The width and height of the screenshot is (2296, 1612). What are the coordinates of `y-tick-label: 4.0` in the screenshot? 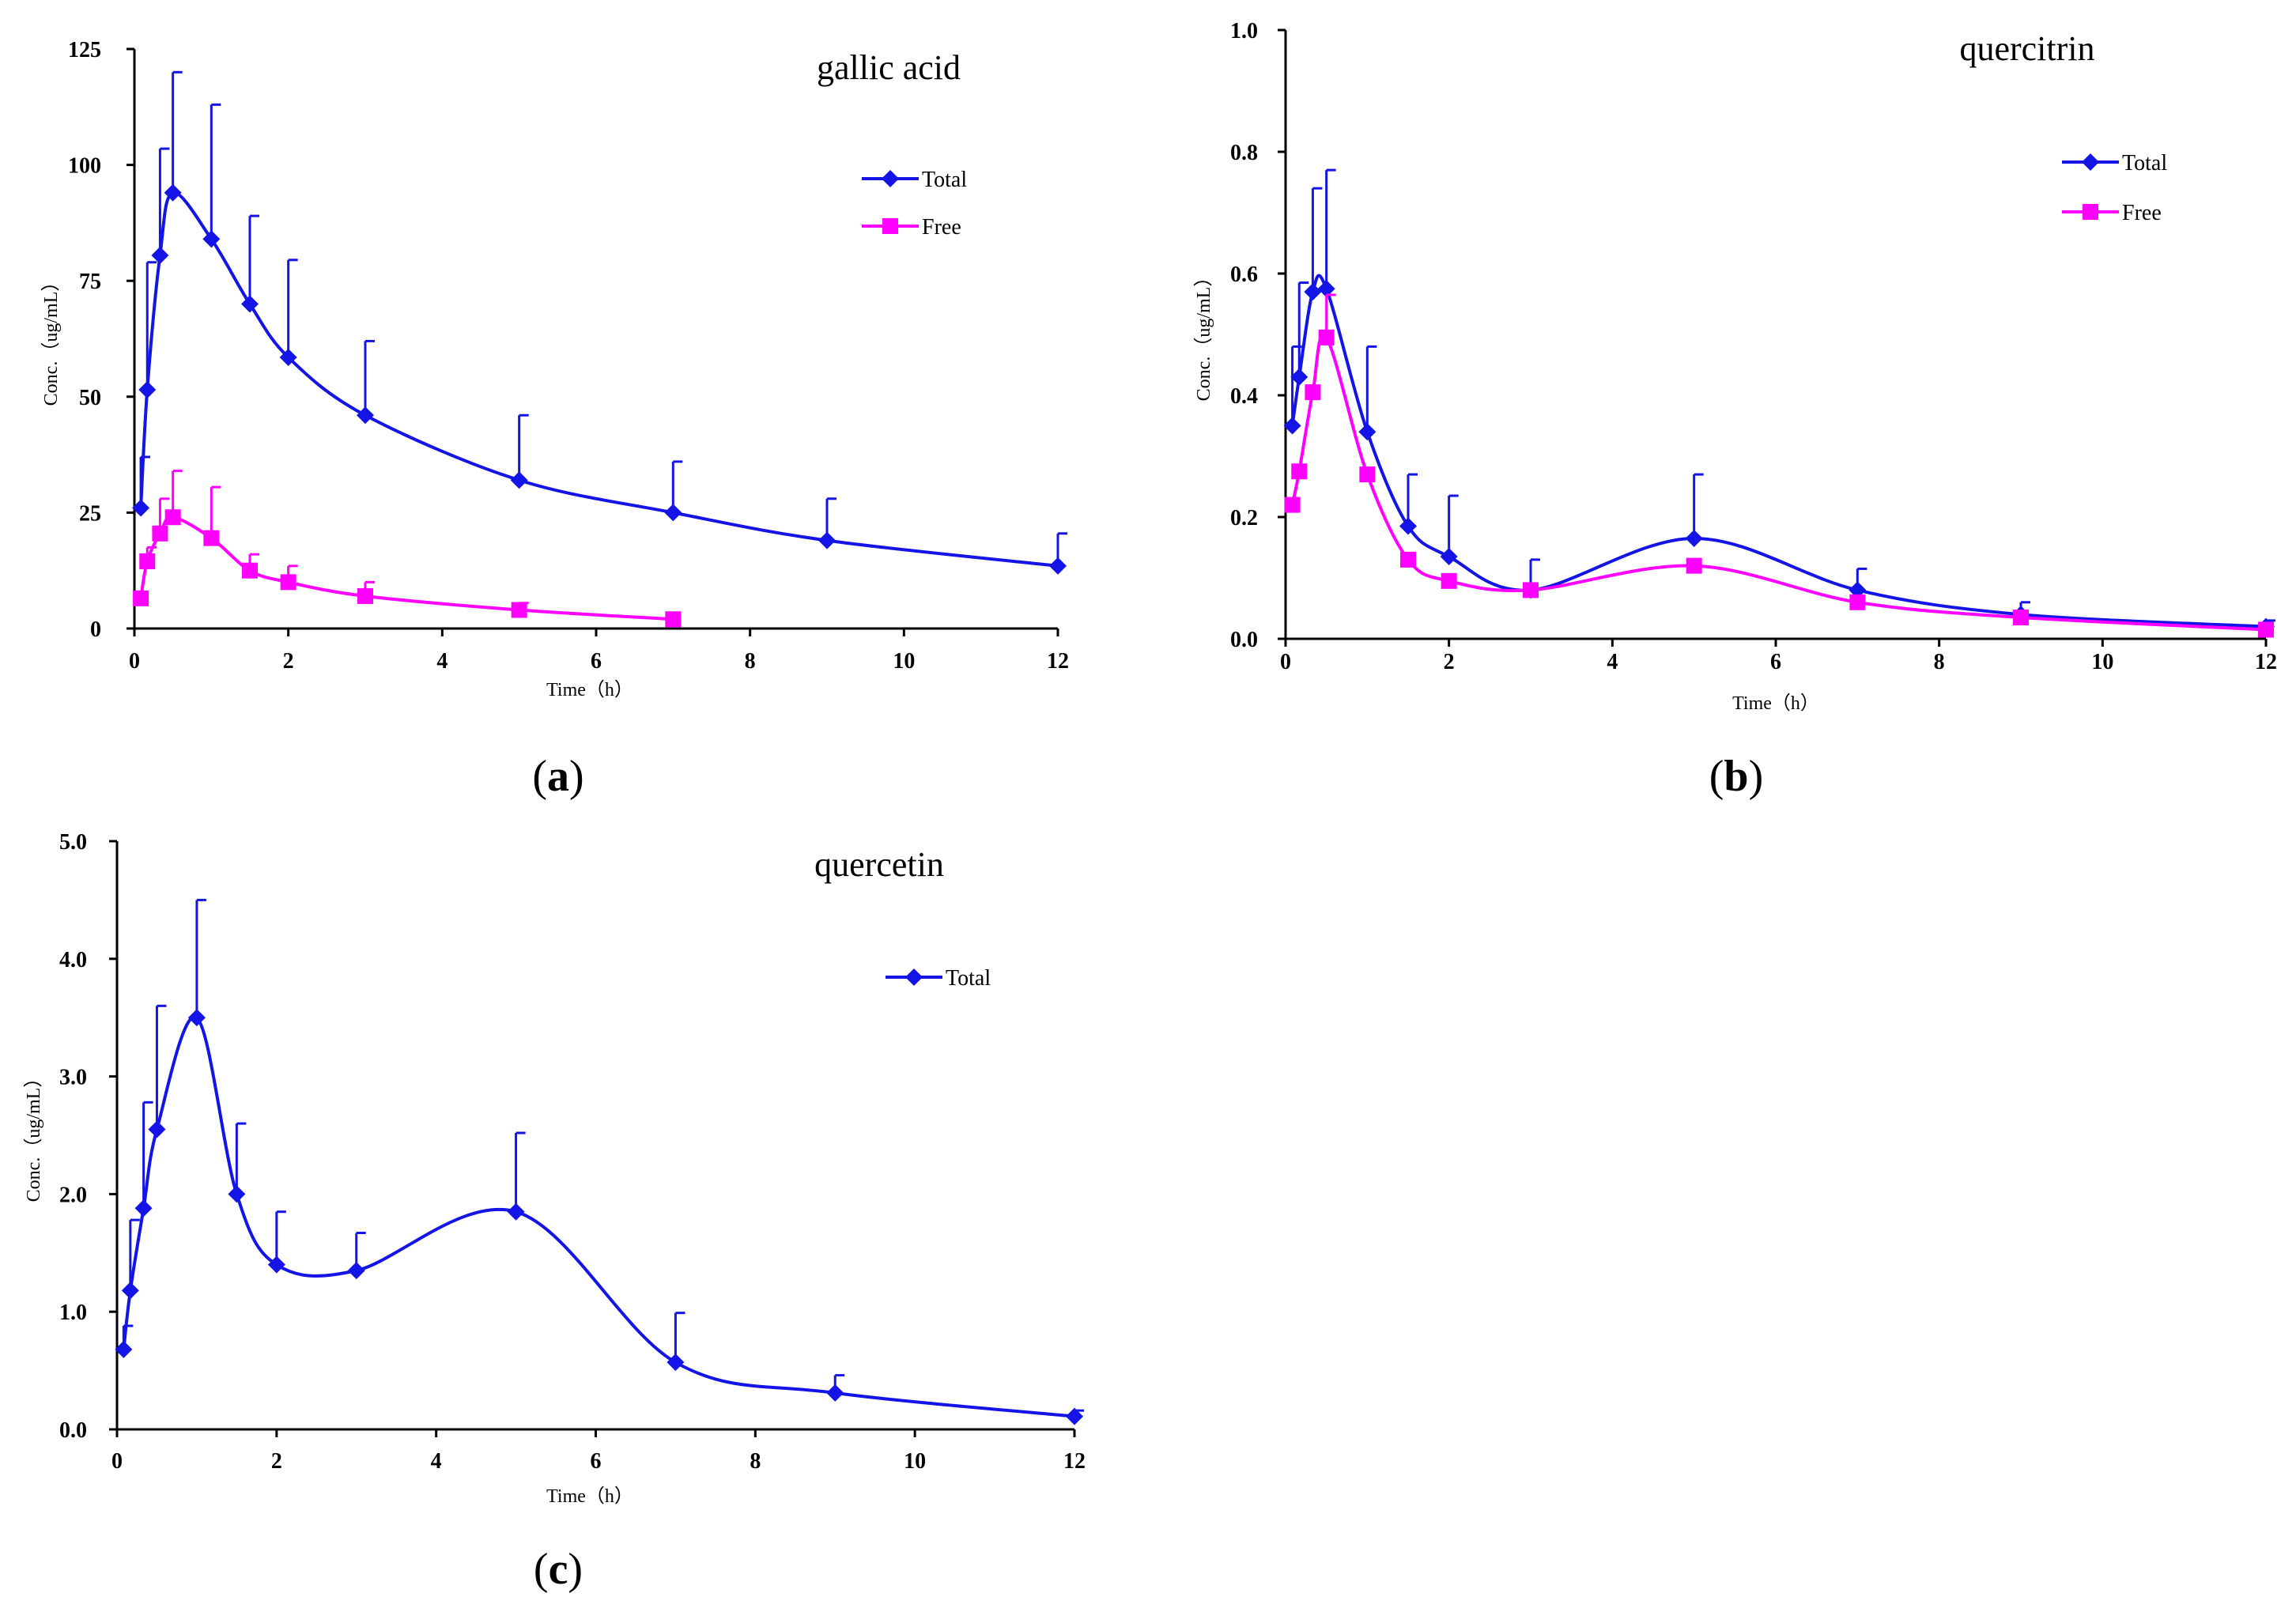 It's located at (73, 960).